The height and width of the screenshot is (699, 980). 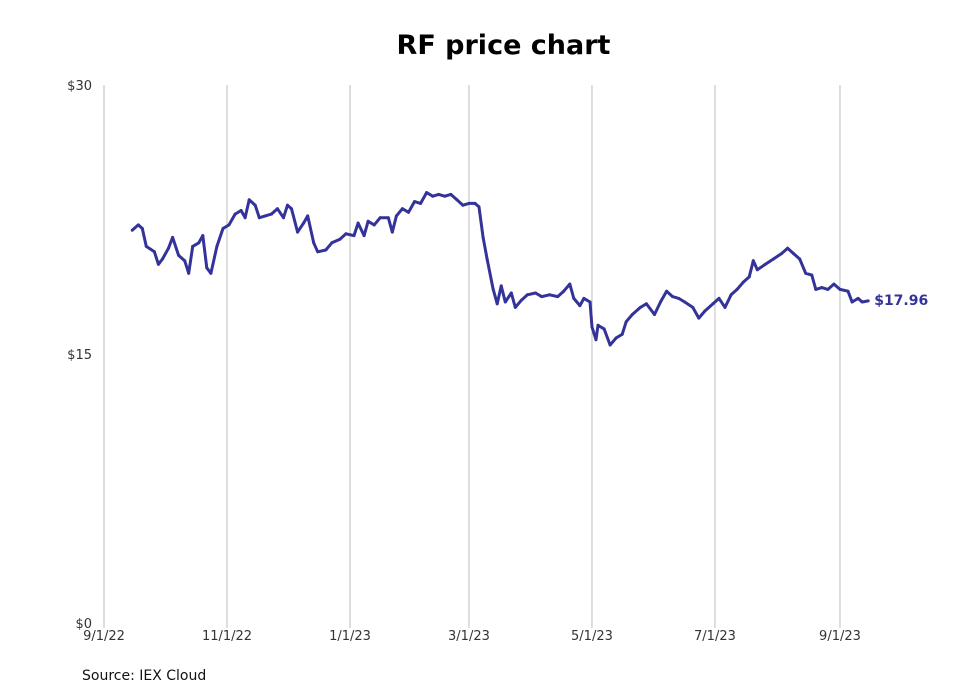 What do you see at coordinates (901, 301) in the screenshot?
I see `last-price-label: $17.96` at bounding box center [901, 301].